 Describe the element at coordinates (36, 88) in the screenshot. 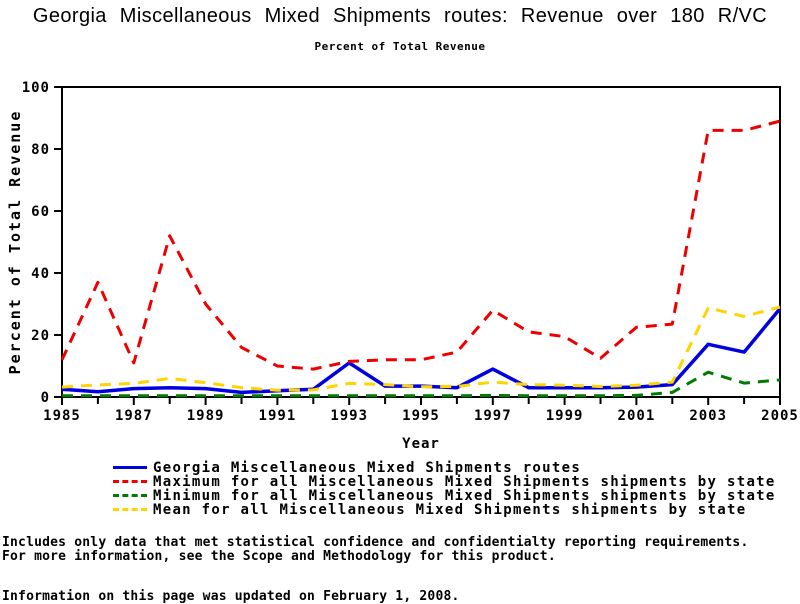

I see `y-tick-label: 100` at that location.